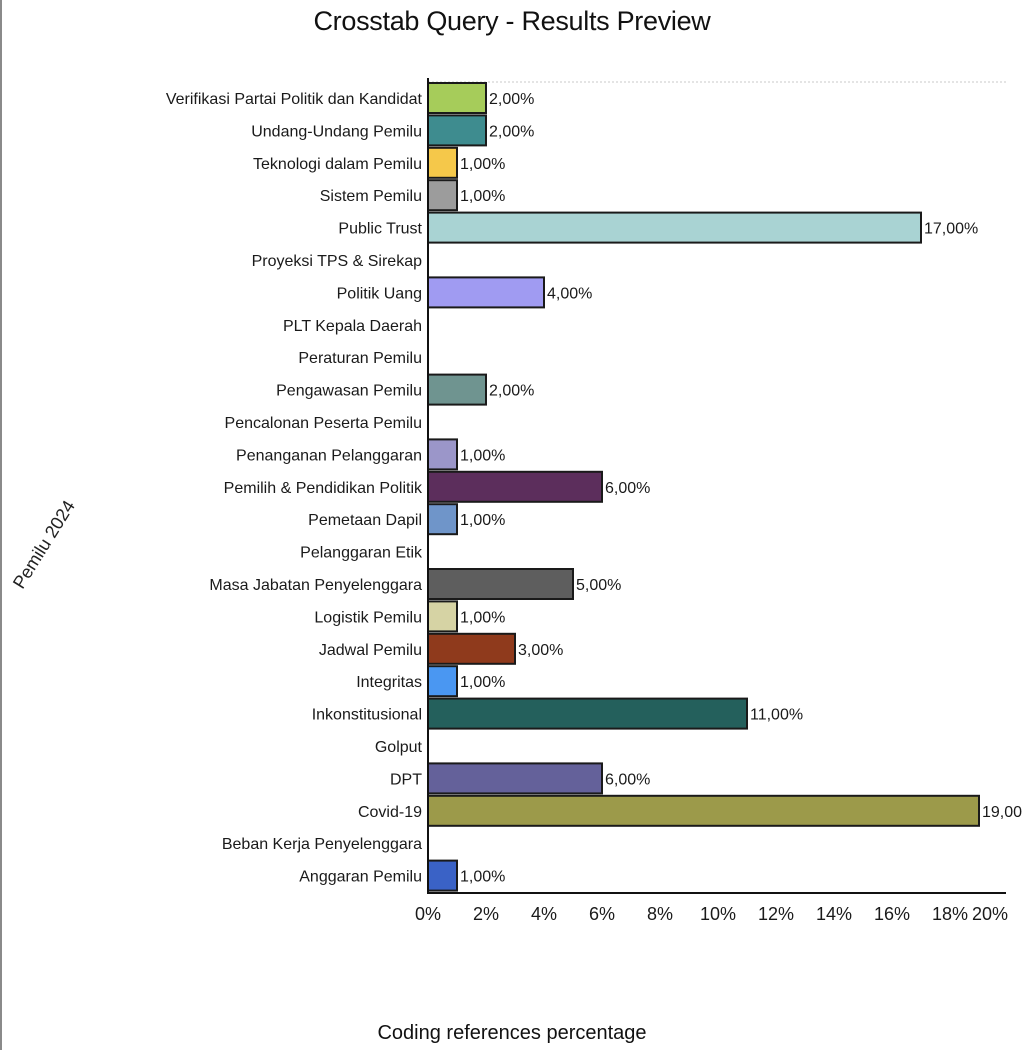 This screenshot has width=1024, height=1050. Describe the element at coordinates (512, 1033) in the screenshot. I see `x-axis-title: Coding references percentage` at that location.